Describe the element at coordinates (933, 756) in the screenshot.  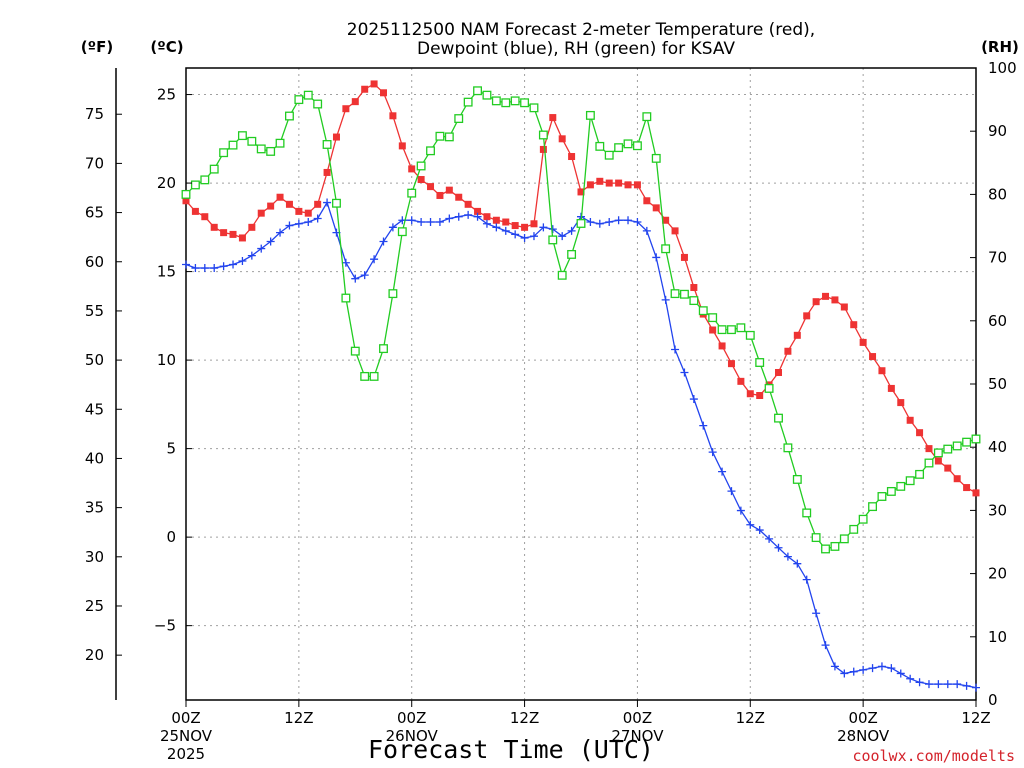
I see `credit-text: coolwx.com/modelts` at that location.